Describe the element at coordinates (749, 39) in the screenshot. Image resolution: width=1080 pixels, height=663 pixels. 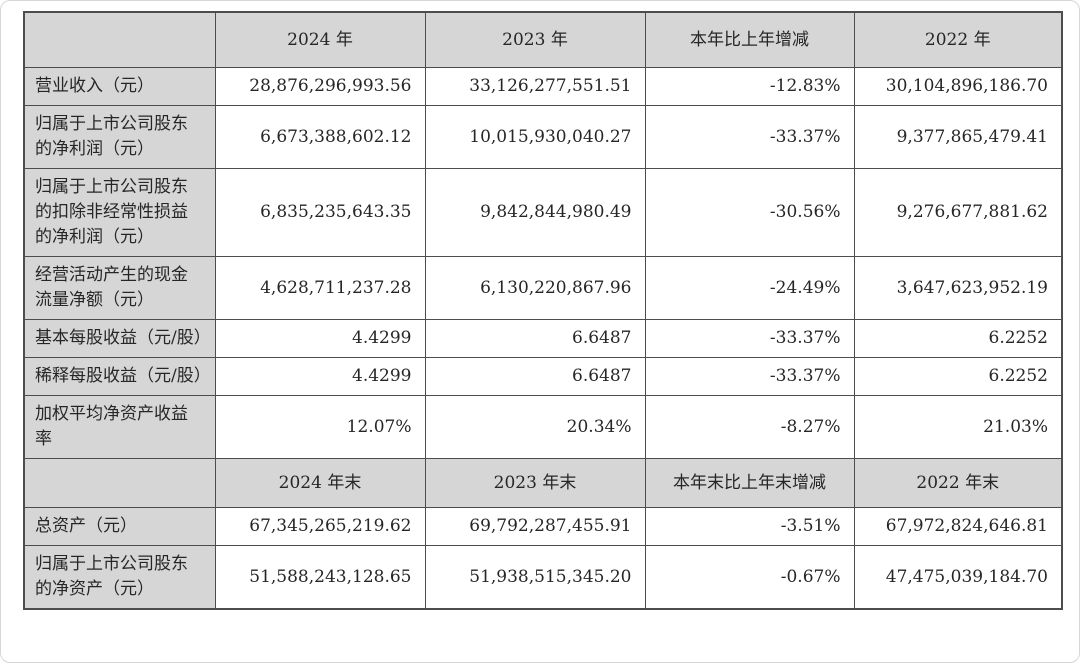
I see `header-yoy-change: 本年比上年增减` at that location.